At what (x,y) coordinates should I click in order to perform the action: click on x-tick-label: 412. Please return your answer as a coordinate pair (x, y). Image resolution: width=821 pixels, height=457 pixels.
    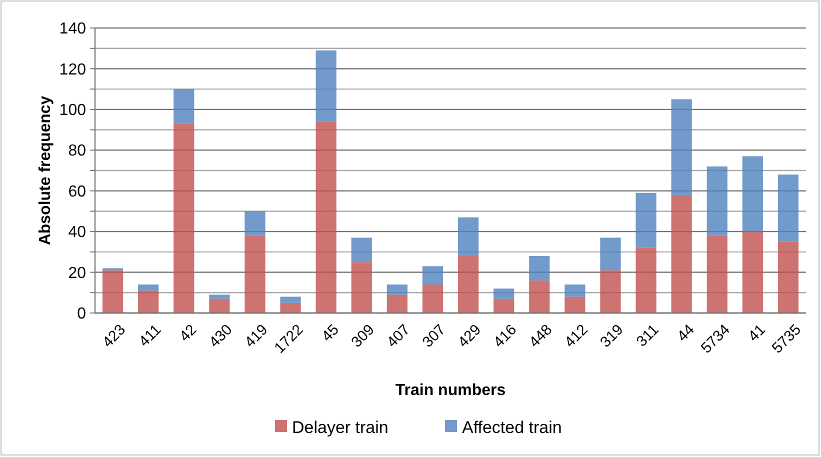
    Looking at the image, I should click on (576, 336).